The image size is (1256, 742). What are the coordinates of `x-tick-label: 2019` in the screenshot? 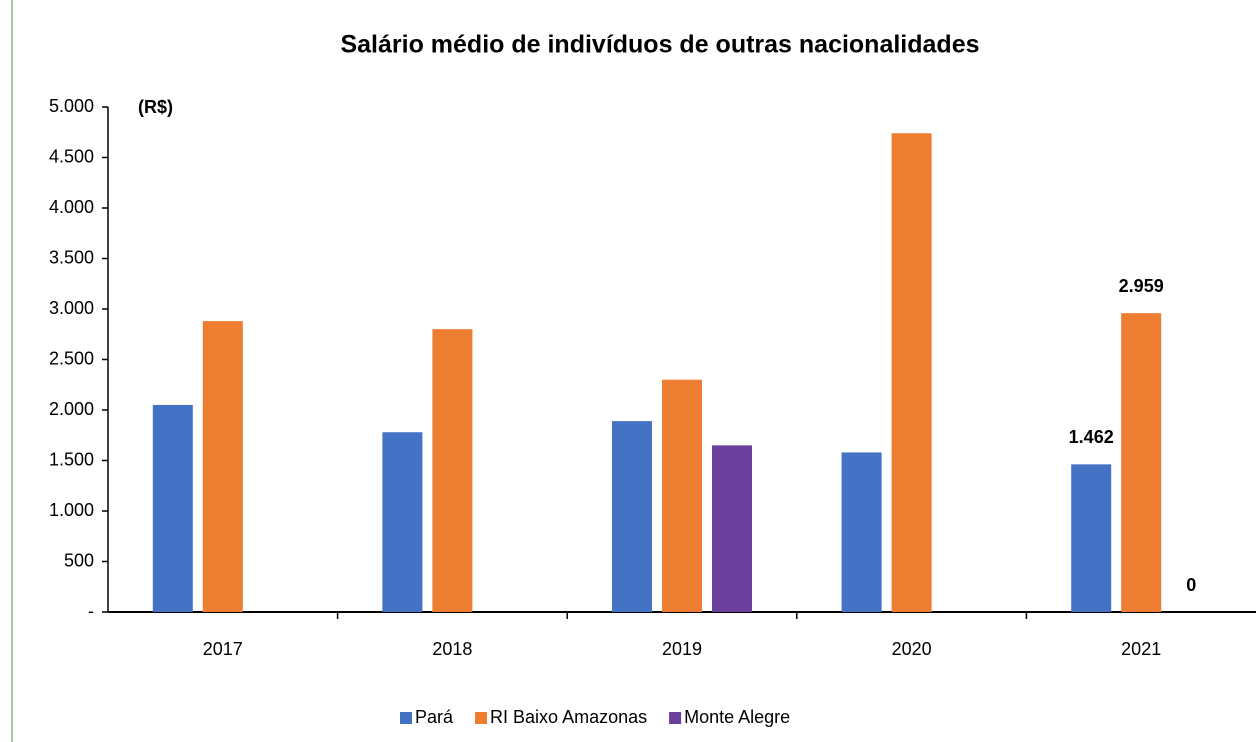 It's located at (682, 649).